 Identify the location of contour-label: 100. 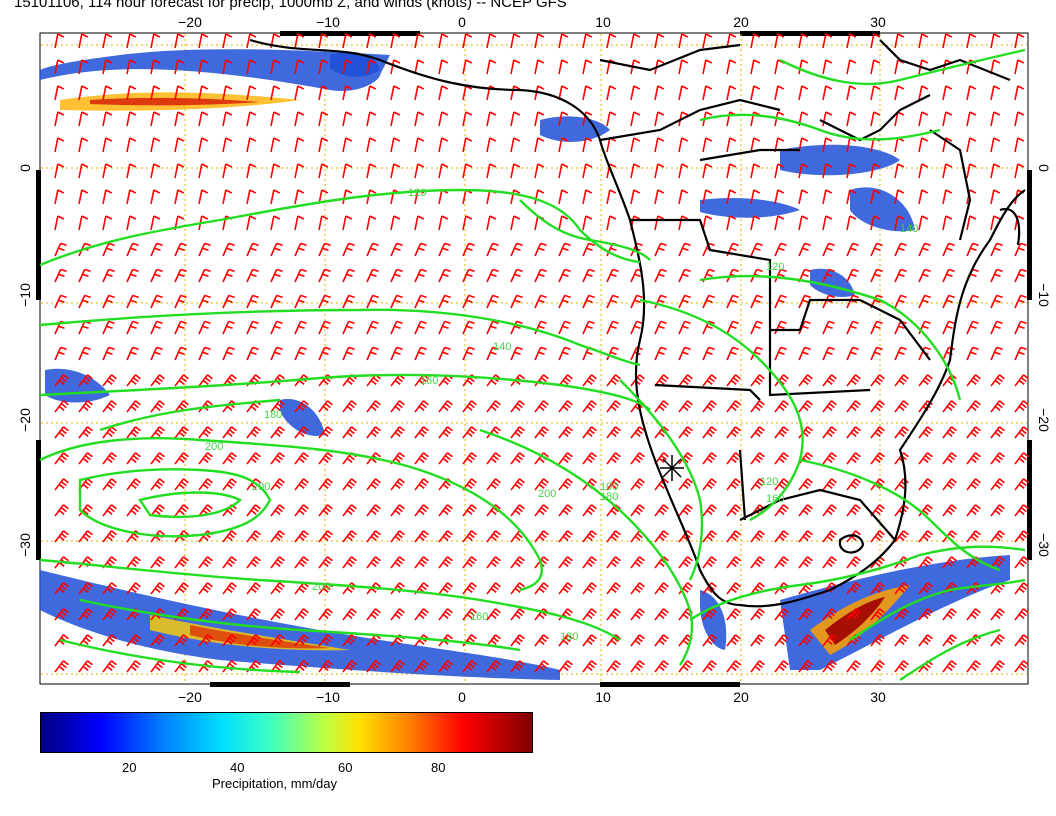
(609, 487).